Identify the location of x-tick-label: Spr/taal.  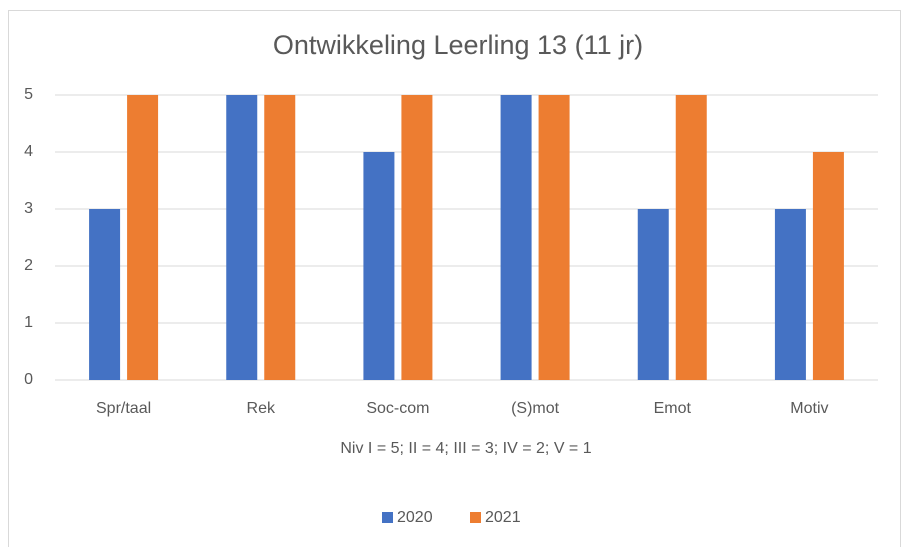
(123, 408).